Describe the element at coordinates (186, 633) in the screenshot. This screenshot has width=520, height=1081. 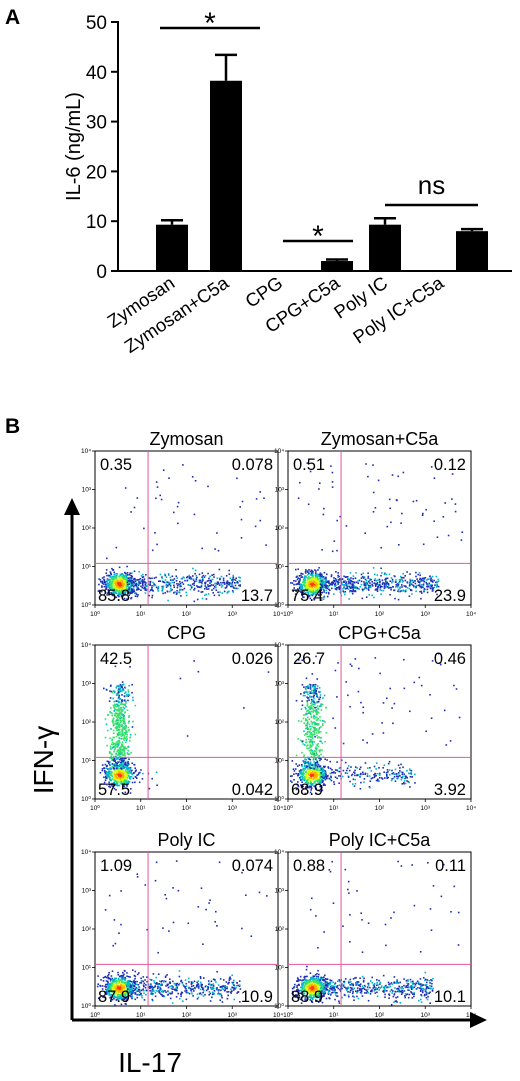
I see `plot-title: CPG` at that location.